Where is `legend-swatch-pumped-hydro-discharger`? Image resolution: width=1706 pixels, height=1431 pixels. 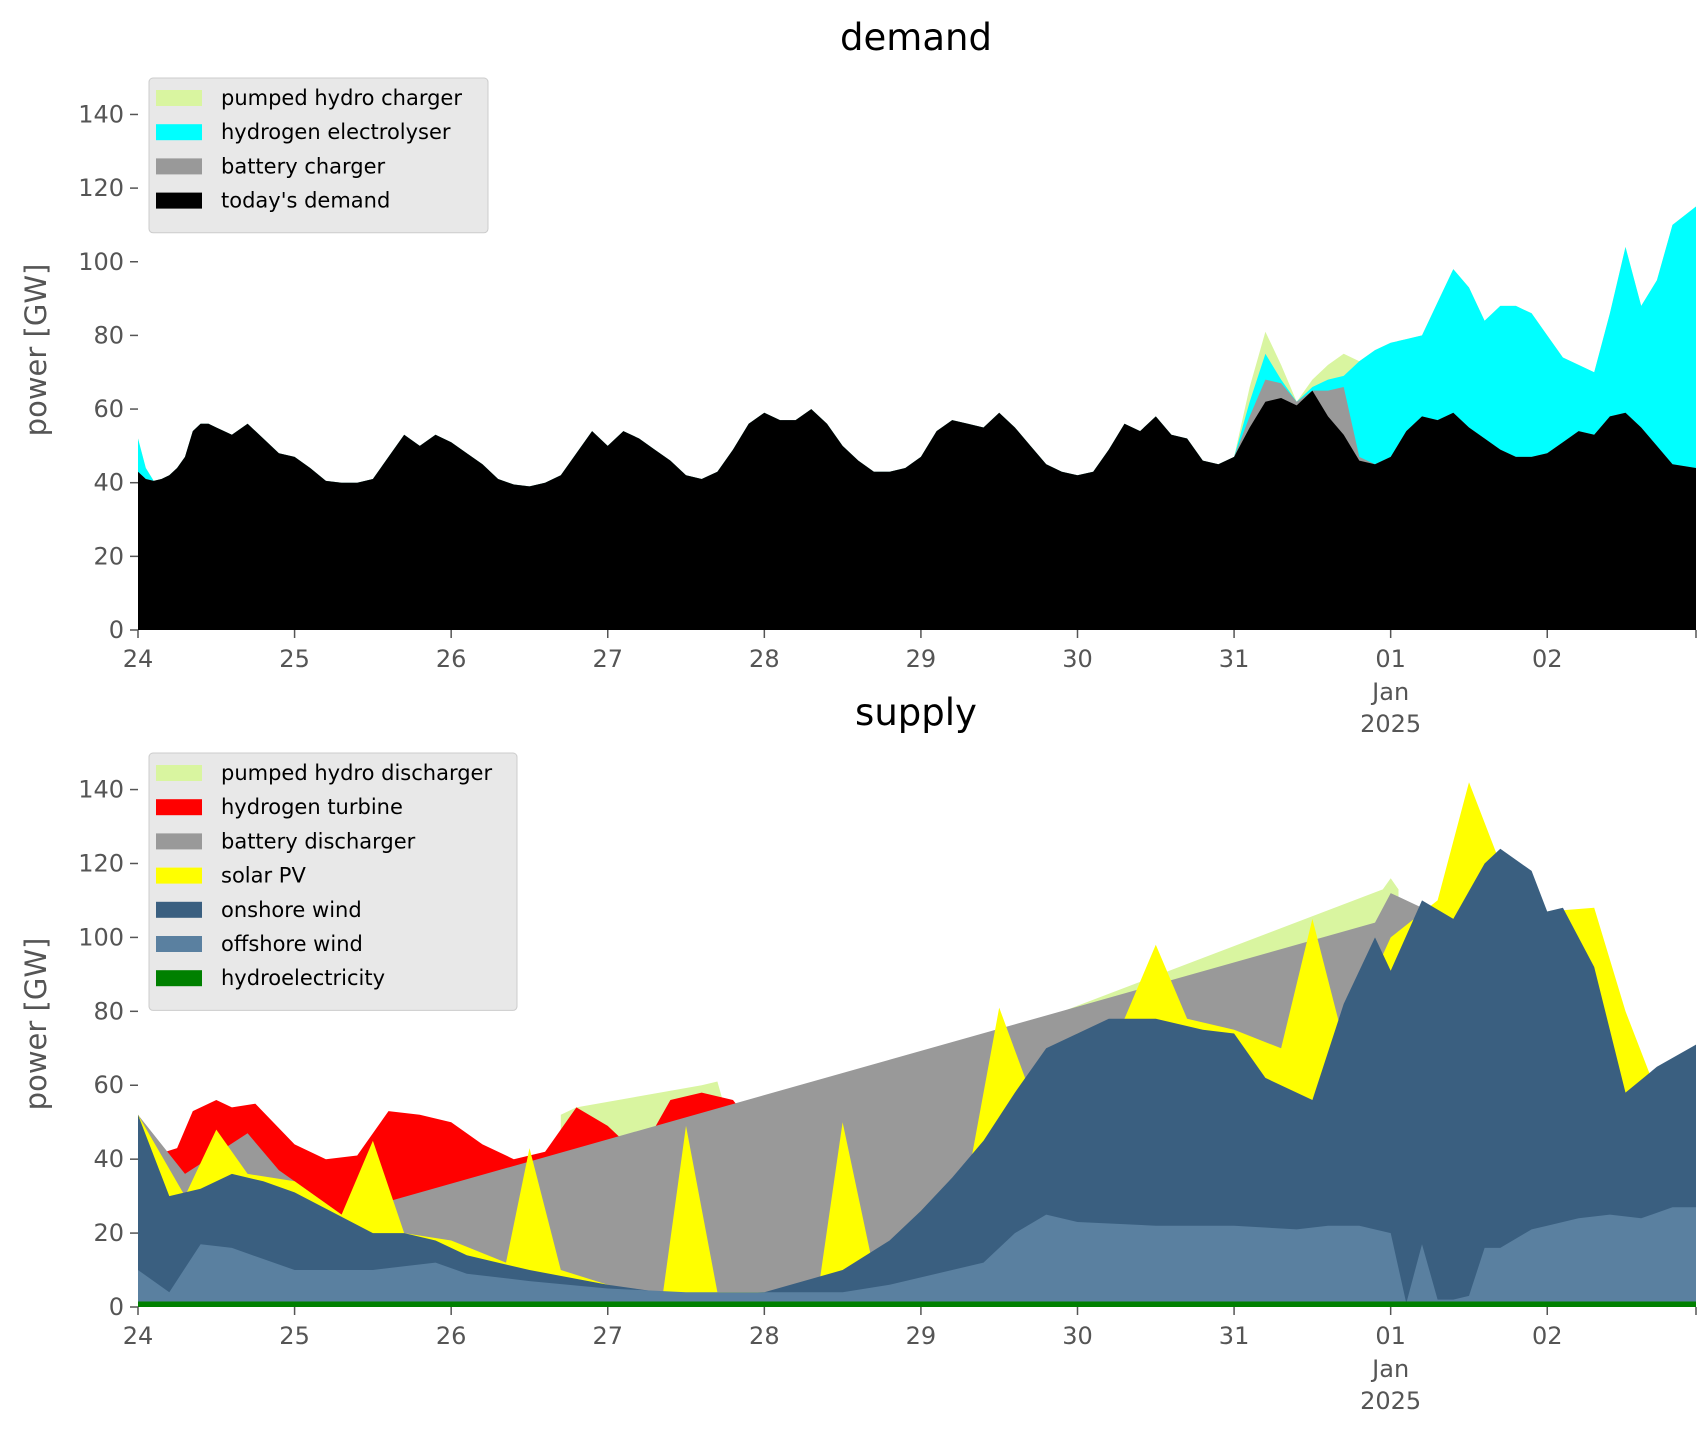 legend-swatch-pumped-hydro-discharger is located at coordinates (179, 773).